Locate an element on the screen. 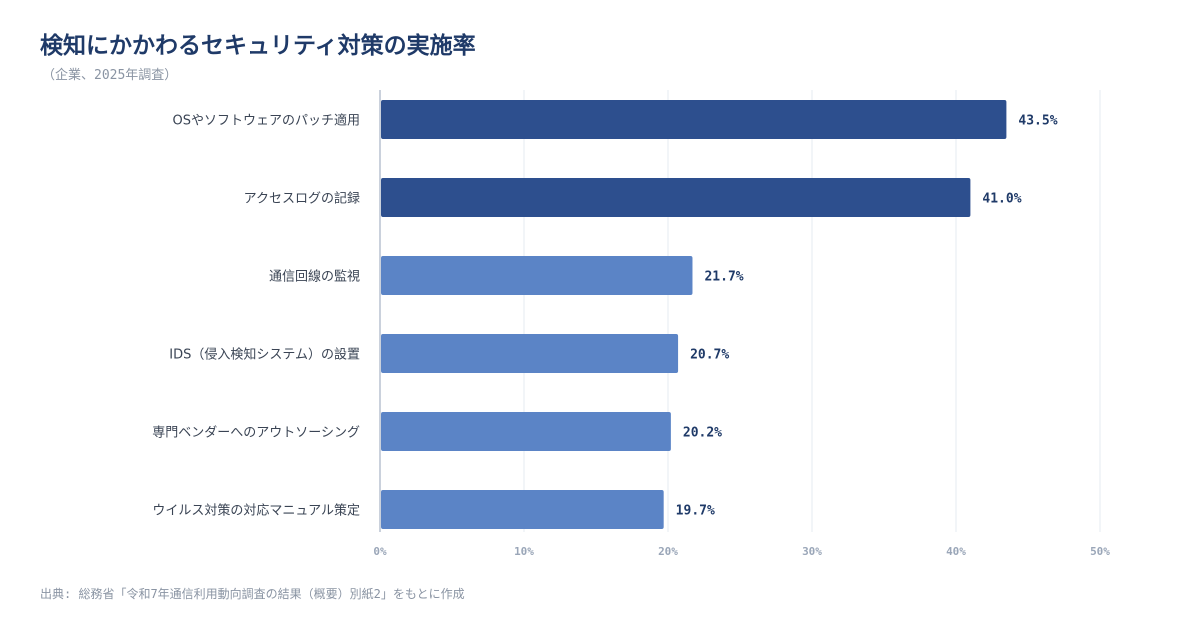 This screenshot has height=620, width=1200. value-label: 21.7% is located at coordinates (723, 277).